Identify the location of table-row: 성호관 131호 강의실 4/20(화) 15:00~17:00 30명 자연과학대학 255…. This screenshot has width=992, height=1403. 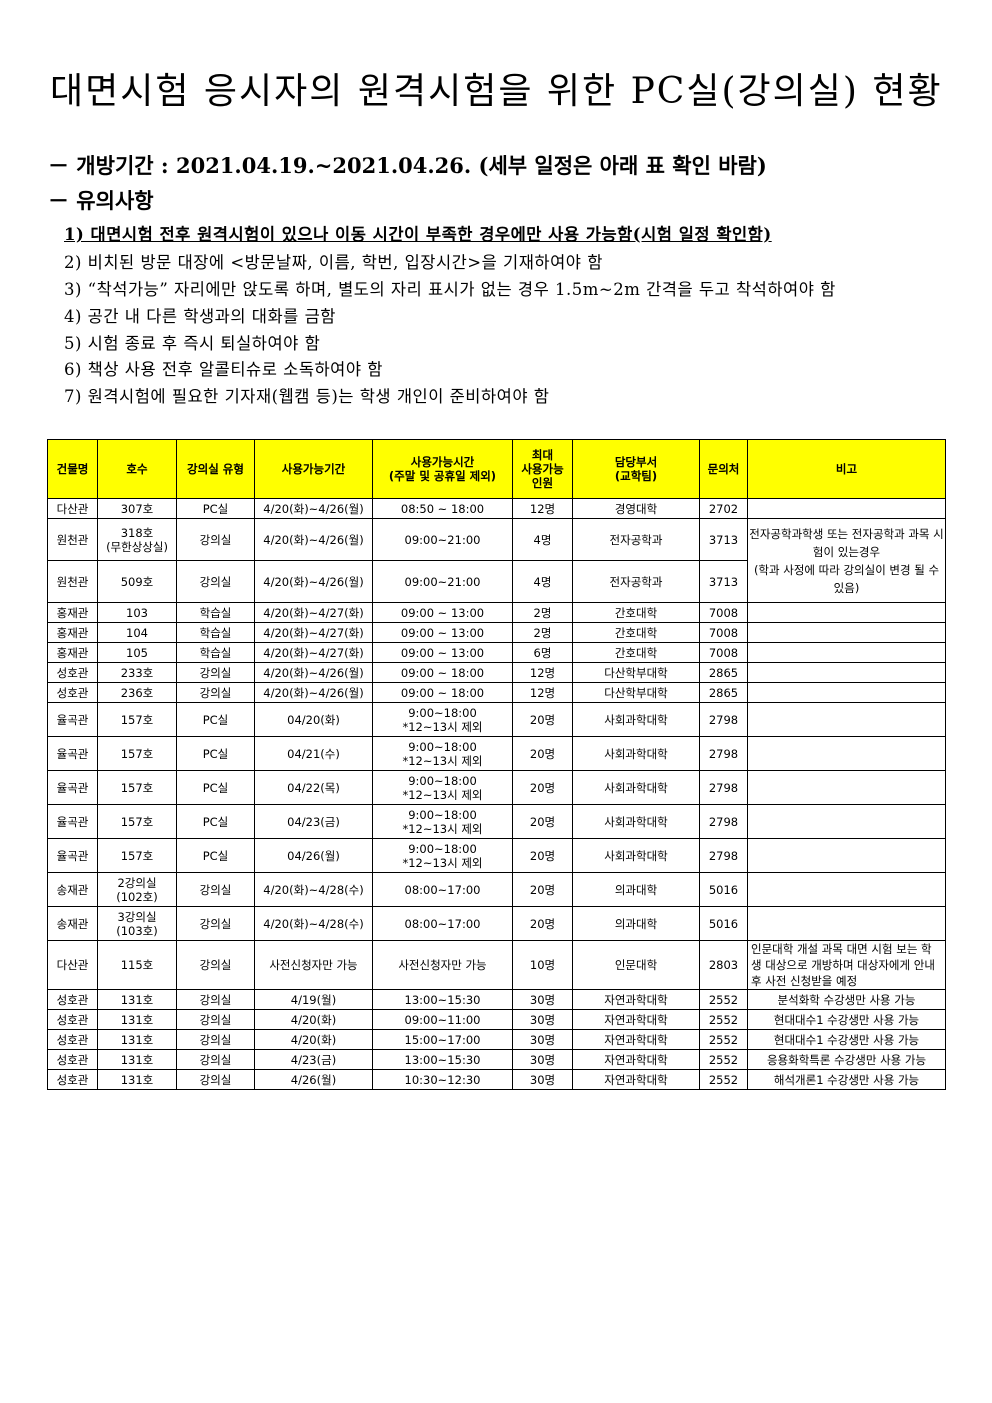
(496, 1039).